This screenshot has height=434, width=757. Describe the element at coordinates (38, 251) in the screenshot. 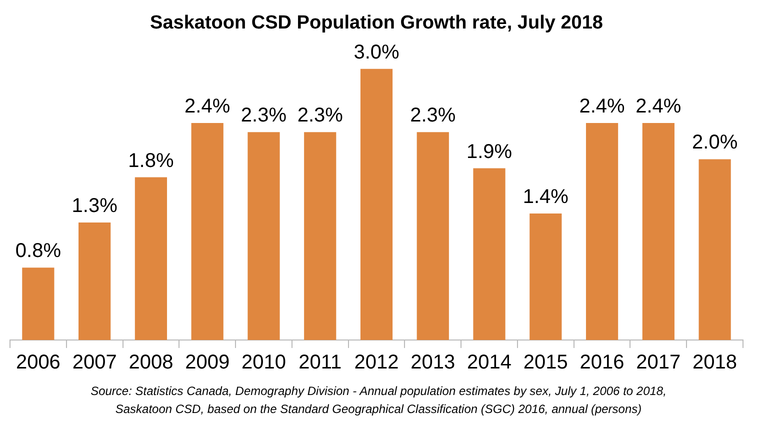

I see `data-label: 0.8%` at that location.